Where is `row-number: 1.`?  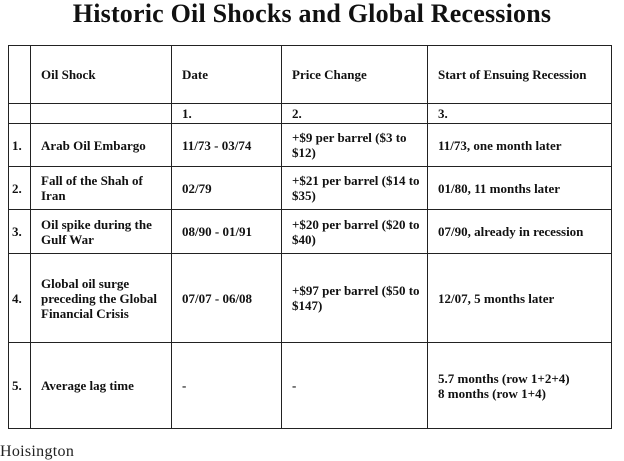 row-number: 1. is located at coordinates (19, 145).